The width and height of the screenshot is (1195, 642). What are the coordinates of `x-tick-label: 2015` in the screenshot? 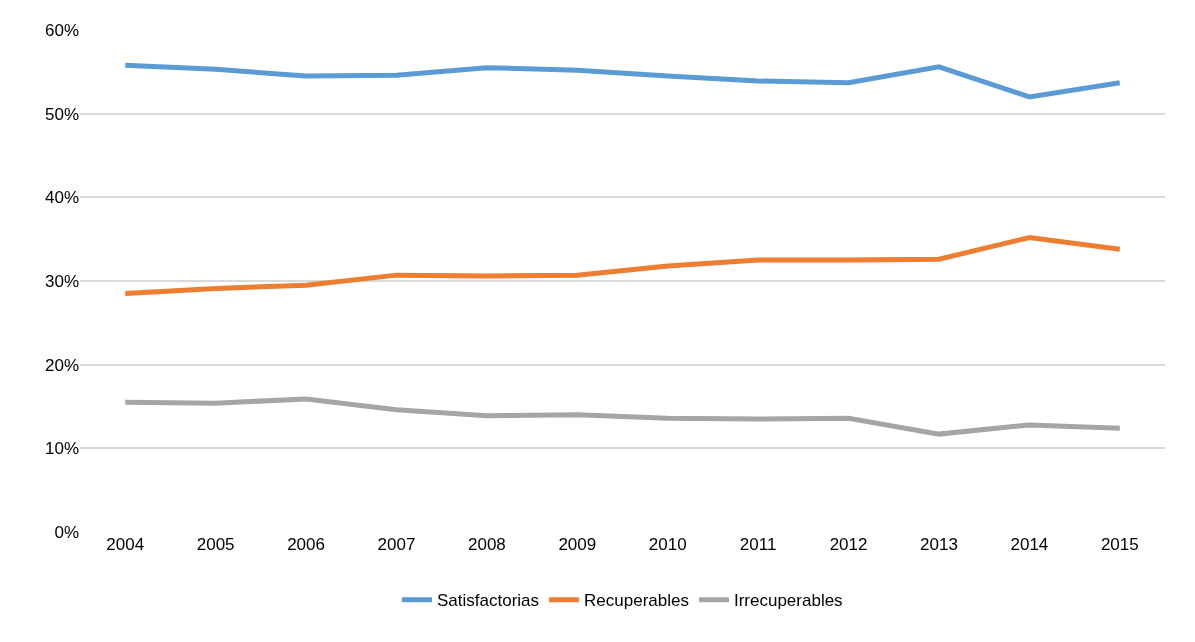 It's located at (1119, 544).